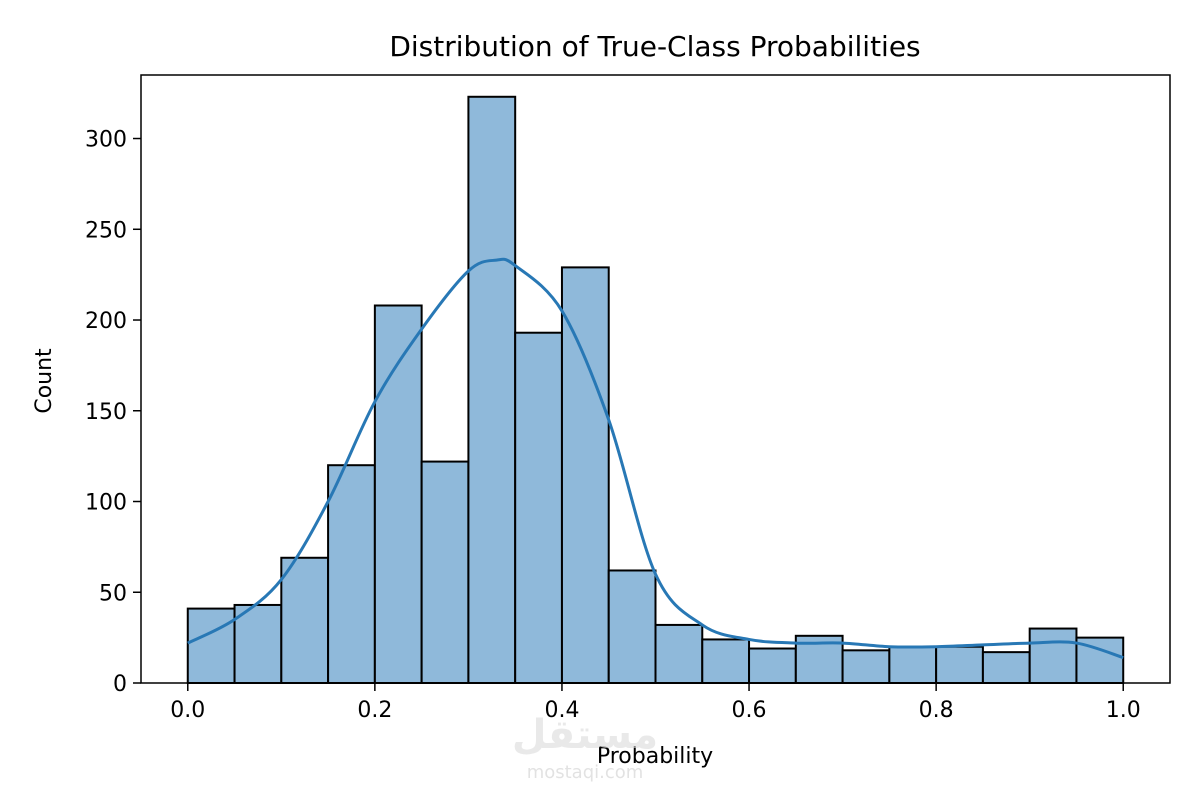 This screenshot has width=1200, height=800. Describe the element at coordinates (113, 593) in the screenshot. I see `y-tick-label: 50` at that location.